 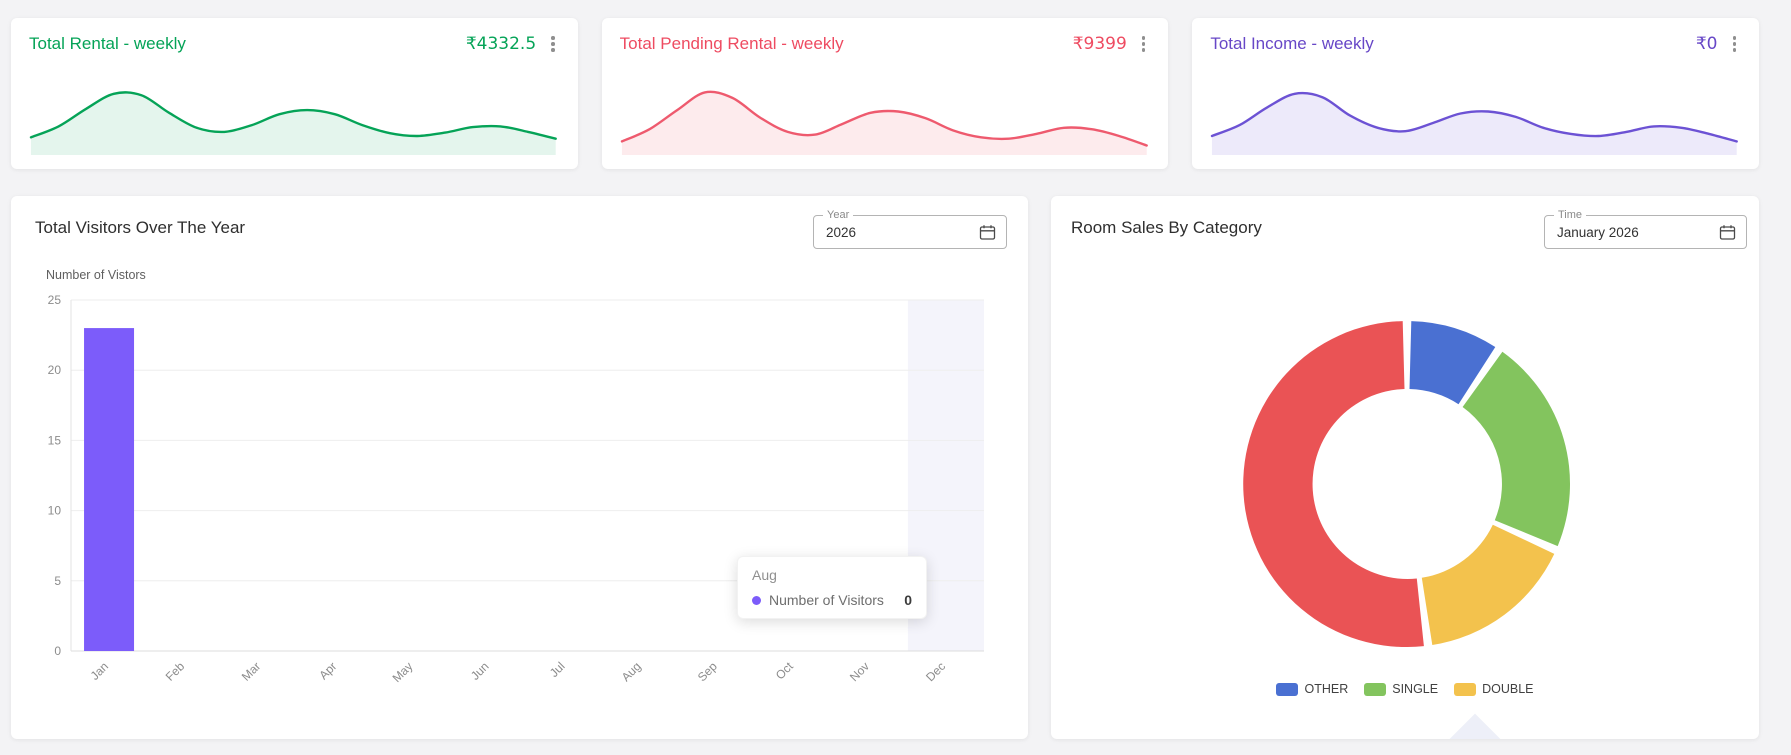 I want to click on room-sales-panel-title: Room Sales By Category, so click(x=1166, y=227).